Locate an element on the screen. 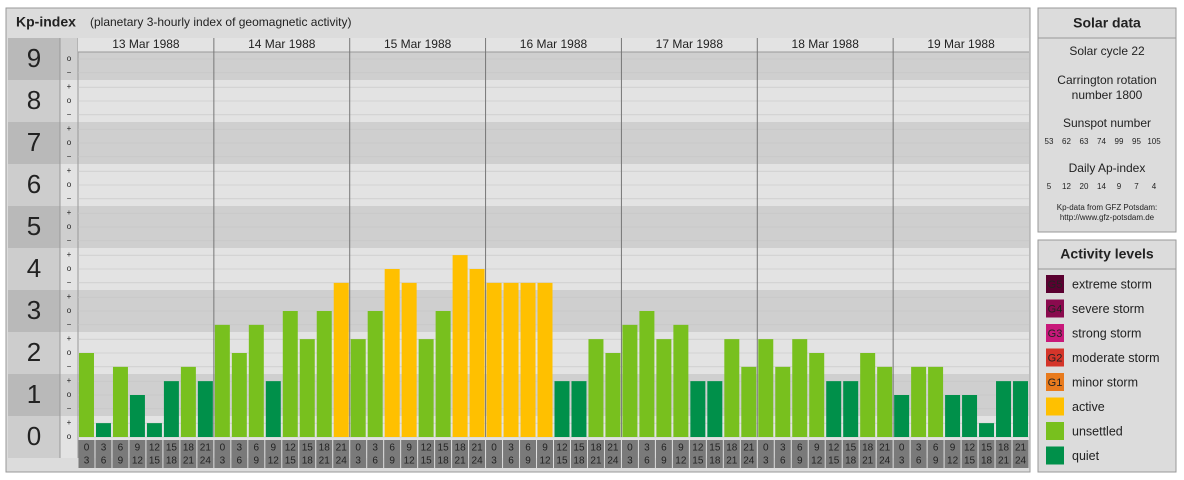 The width and height of the screenshot is (1184, 480). sunspot-title: Sunspot number is located at coordinates (1107, 123).